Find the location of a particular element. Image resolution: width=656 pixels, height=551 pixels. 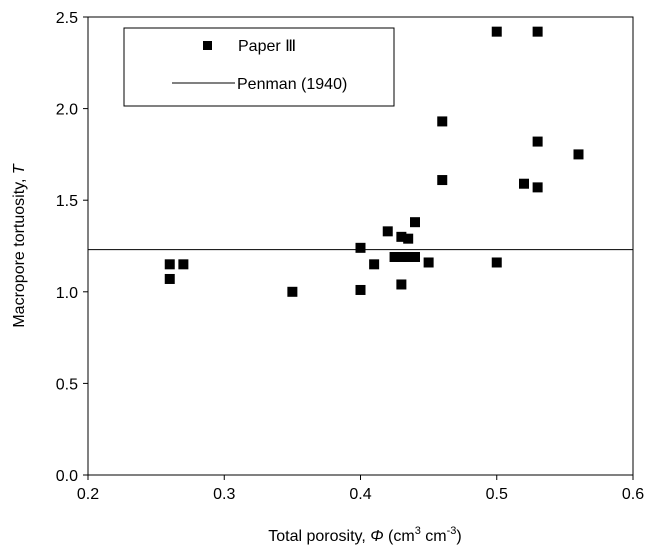

y-axis-title: Macropore tortuosity, T is located at coordinates (19, 245).